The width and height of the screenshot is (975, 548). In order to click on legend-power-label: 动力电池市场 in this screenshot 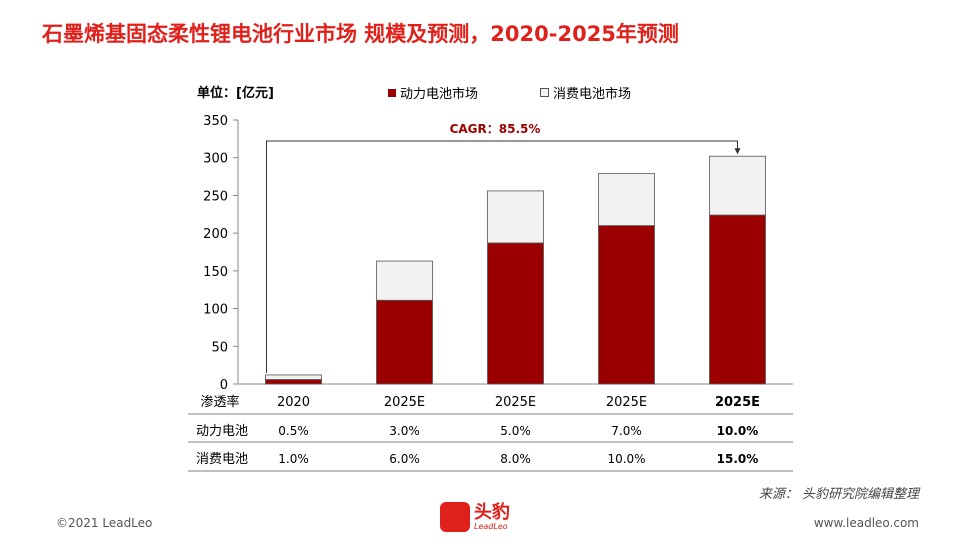, I will do `click(439, 94)`.